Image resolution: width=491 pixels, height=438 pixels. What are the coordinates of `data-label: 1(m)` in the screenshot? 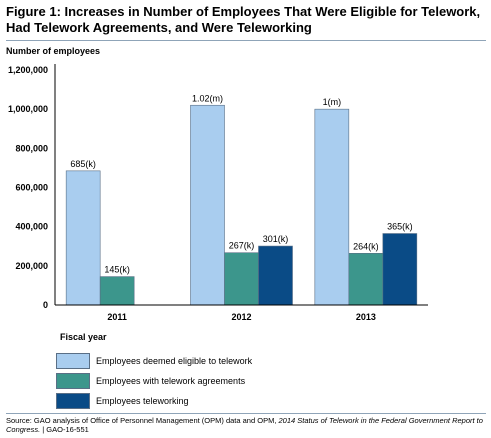 It's located at (332, 102).